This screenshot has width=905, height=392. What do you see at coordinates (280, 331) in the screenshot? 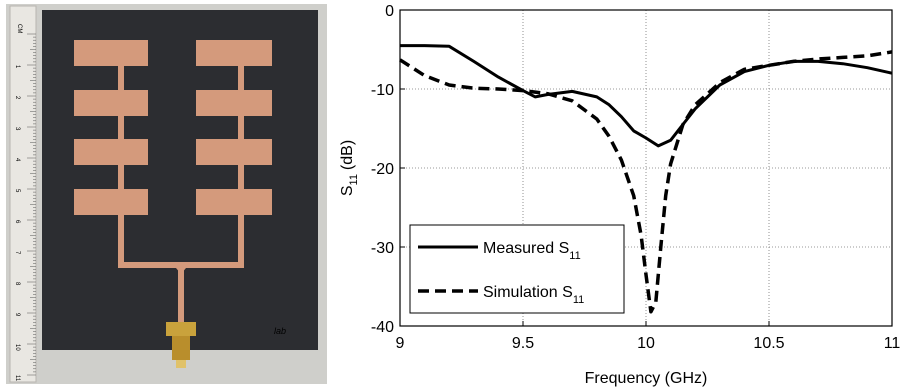
I see `board-marking: lab` at bounding box center [280, 331].